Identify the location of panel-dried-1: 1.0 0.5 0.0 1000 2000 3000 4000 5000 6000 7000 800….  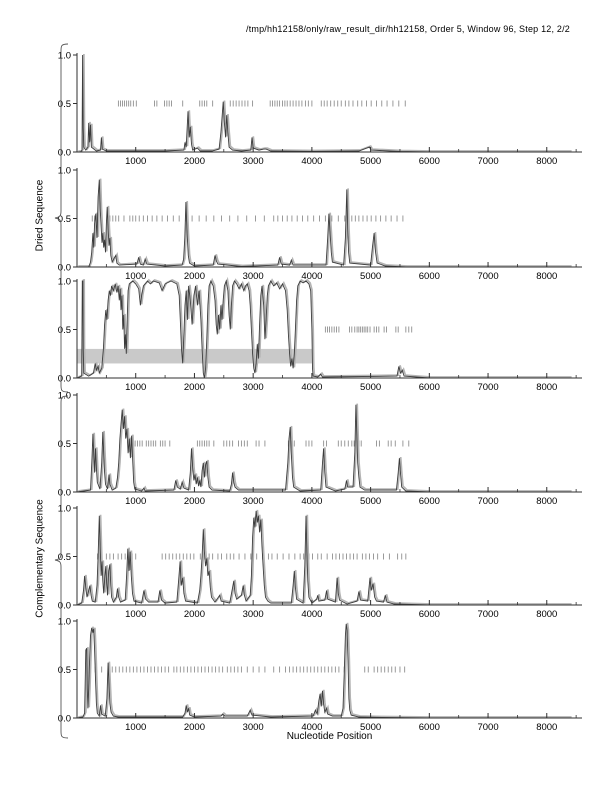
(320, 109).